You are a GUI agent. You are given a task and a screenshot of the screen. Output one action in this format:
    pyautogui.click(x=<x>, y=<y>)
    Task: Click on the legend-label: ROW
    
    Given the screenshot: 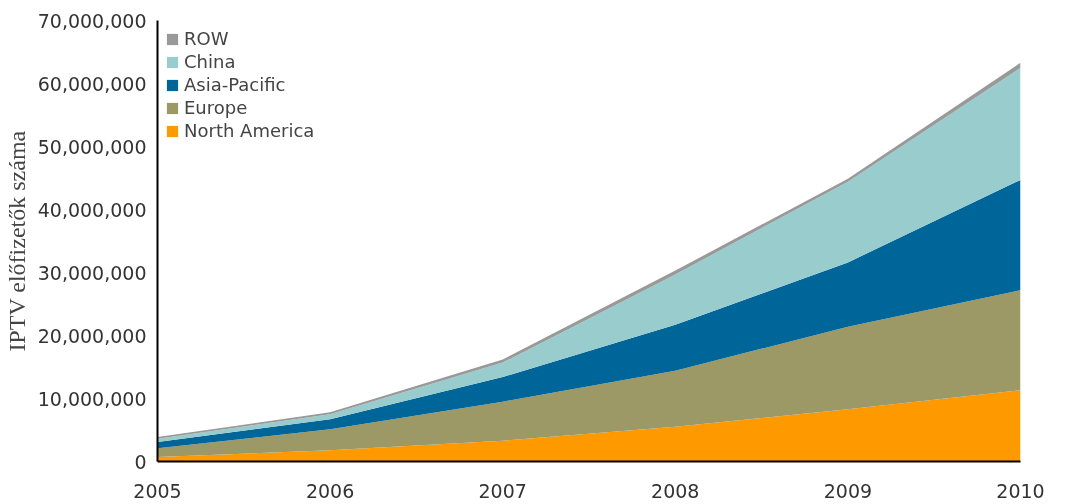 What is the action you would take?
    pyautogui.click(x=206, y=38)
    